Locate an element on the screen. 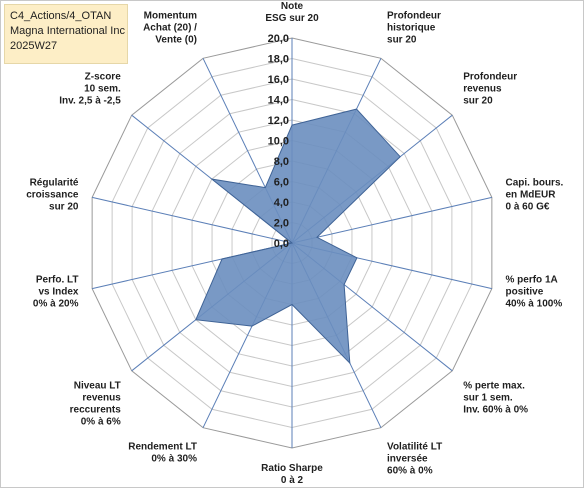  tick-label: 6,0 is located at coordinates (281, 183).